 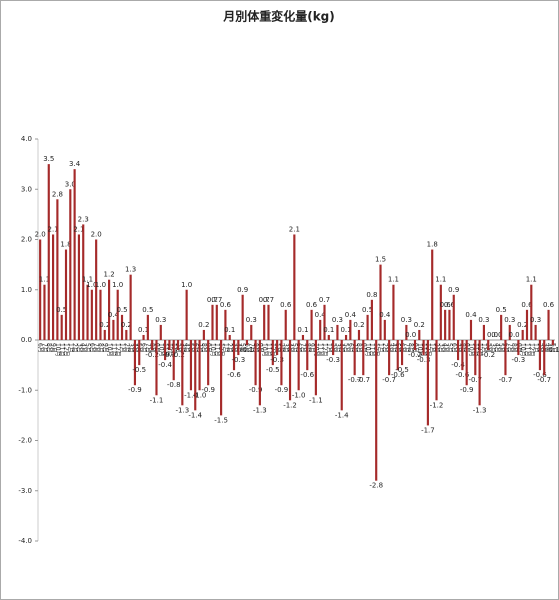 What do you see at coordinates (96, 235) in the screenshot?
I see `data-label: 2.0` at bounding box center [96, 235].